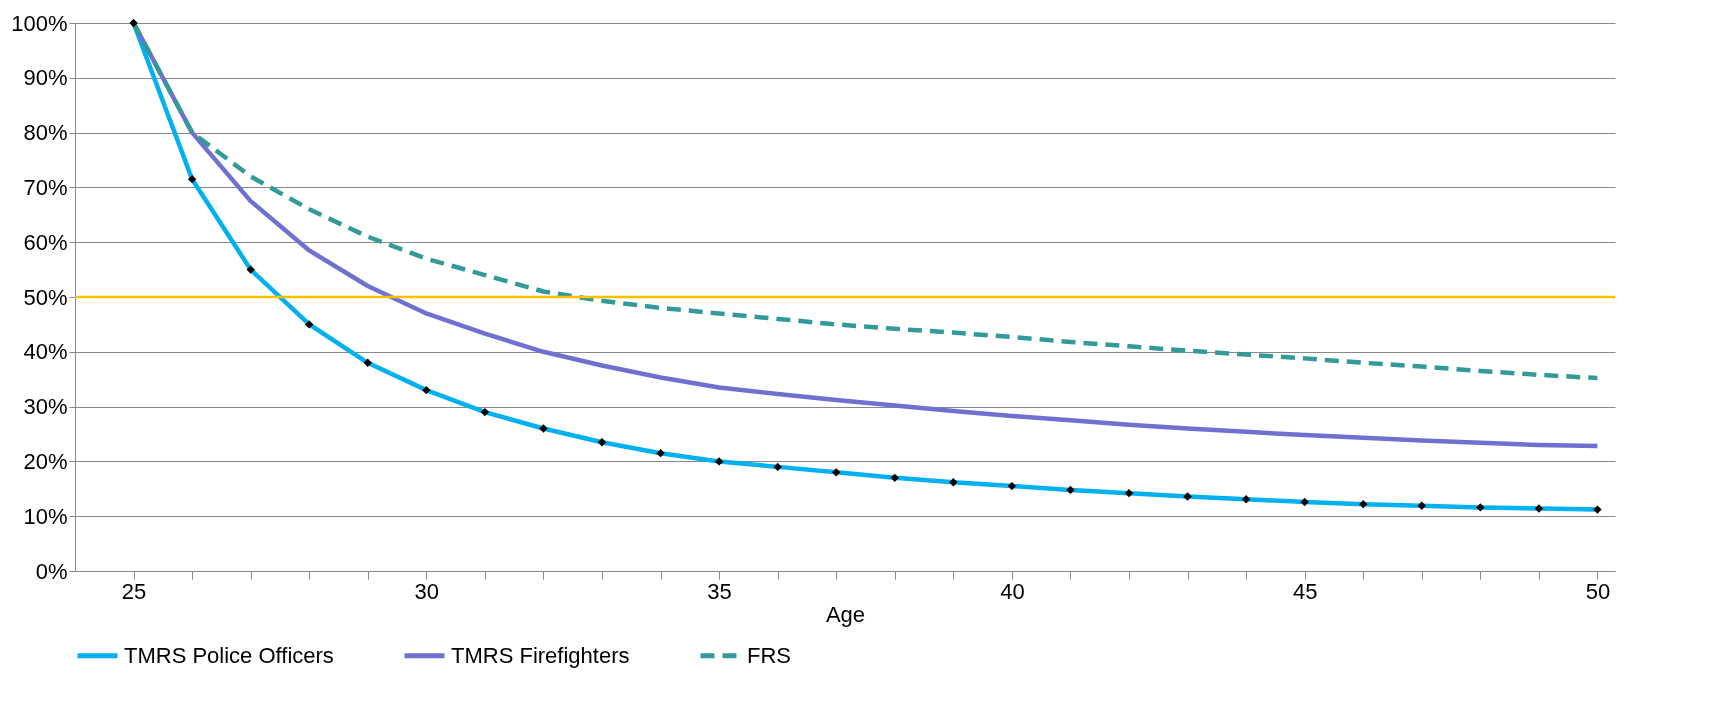  Describe the element at coordinates (45, 516) in the screenshot. I see `y-tick-label: 10%` at that location.